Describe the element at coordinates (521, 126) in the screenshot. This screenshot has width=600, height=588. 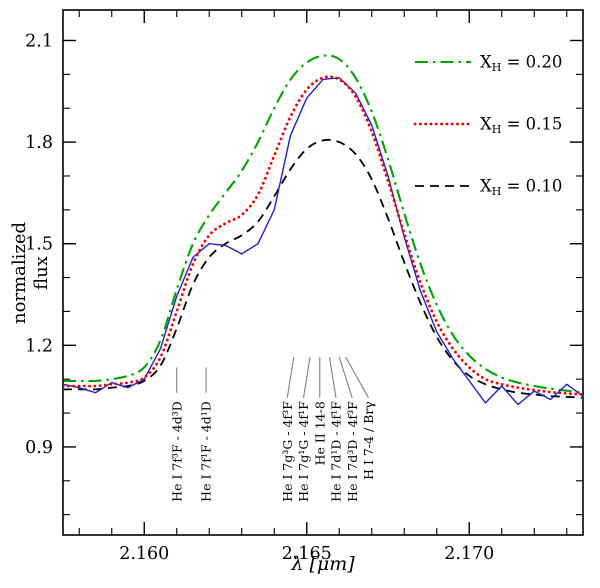
I see `legend-entry-label: XH = 0.15` at that location.